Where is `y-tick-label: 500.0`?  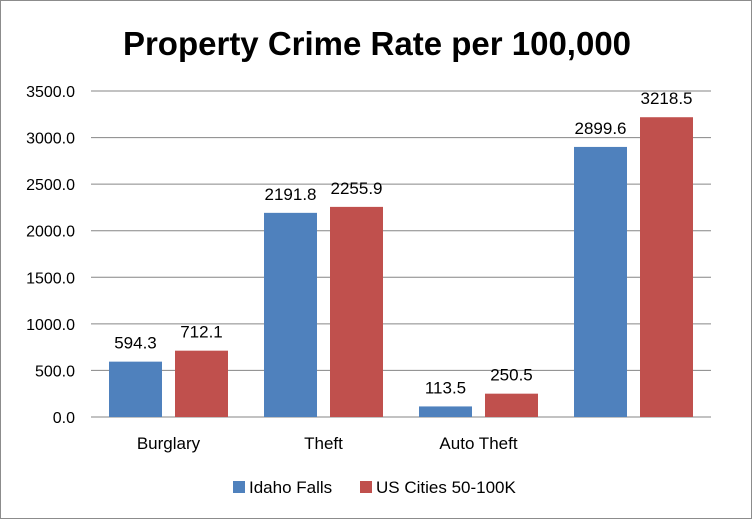 y-tick-label: 500.0 is located at coordinates (55, 371).